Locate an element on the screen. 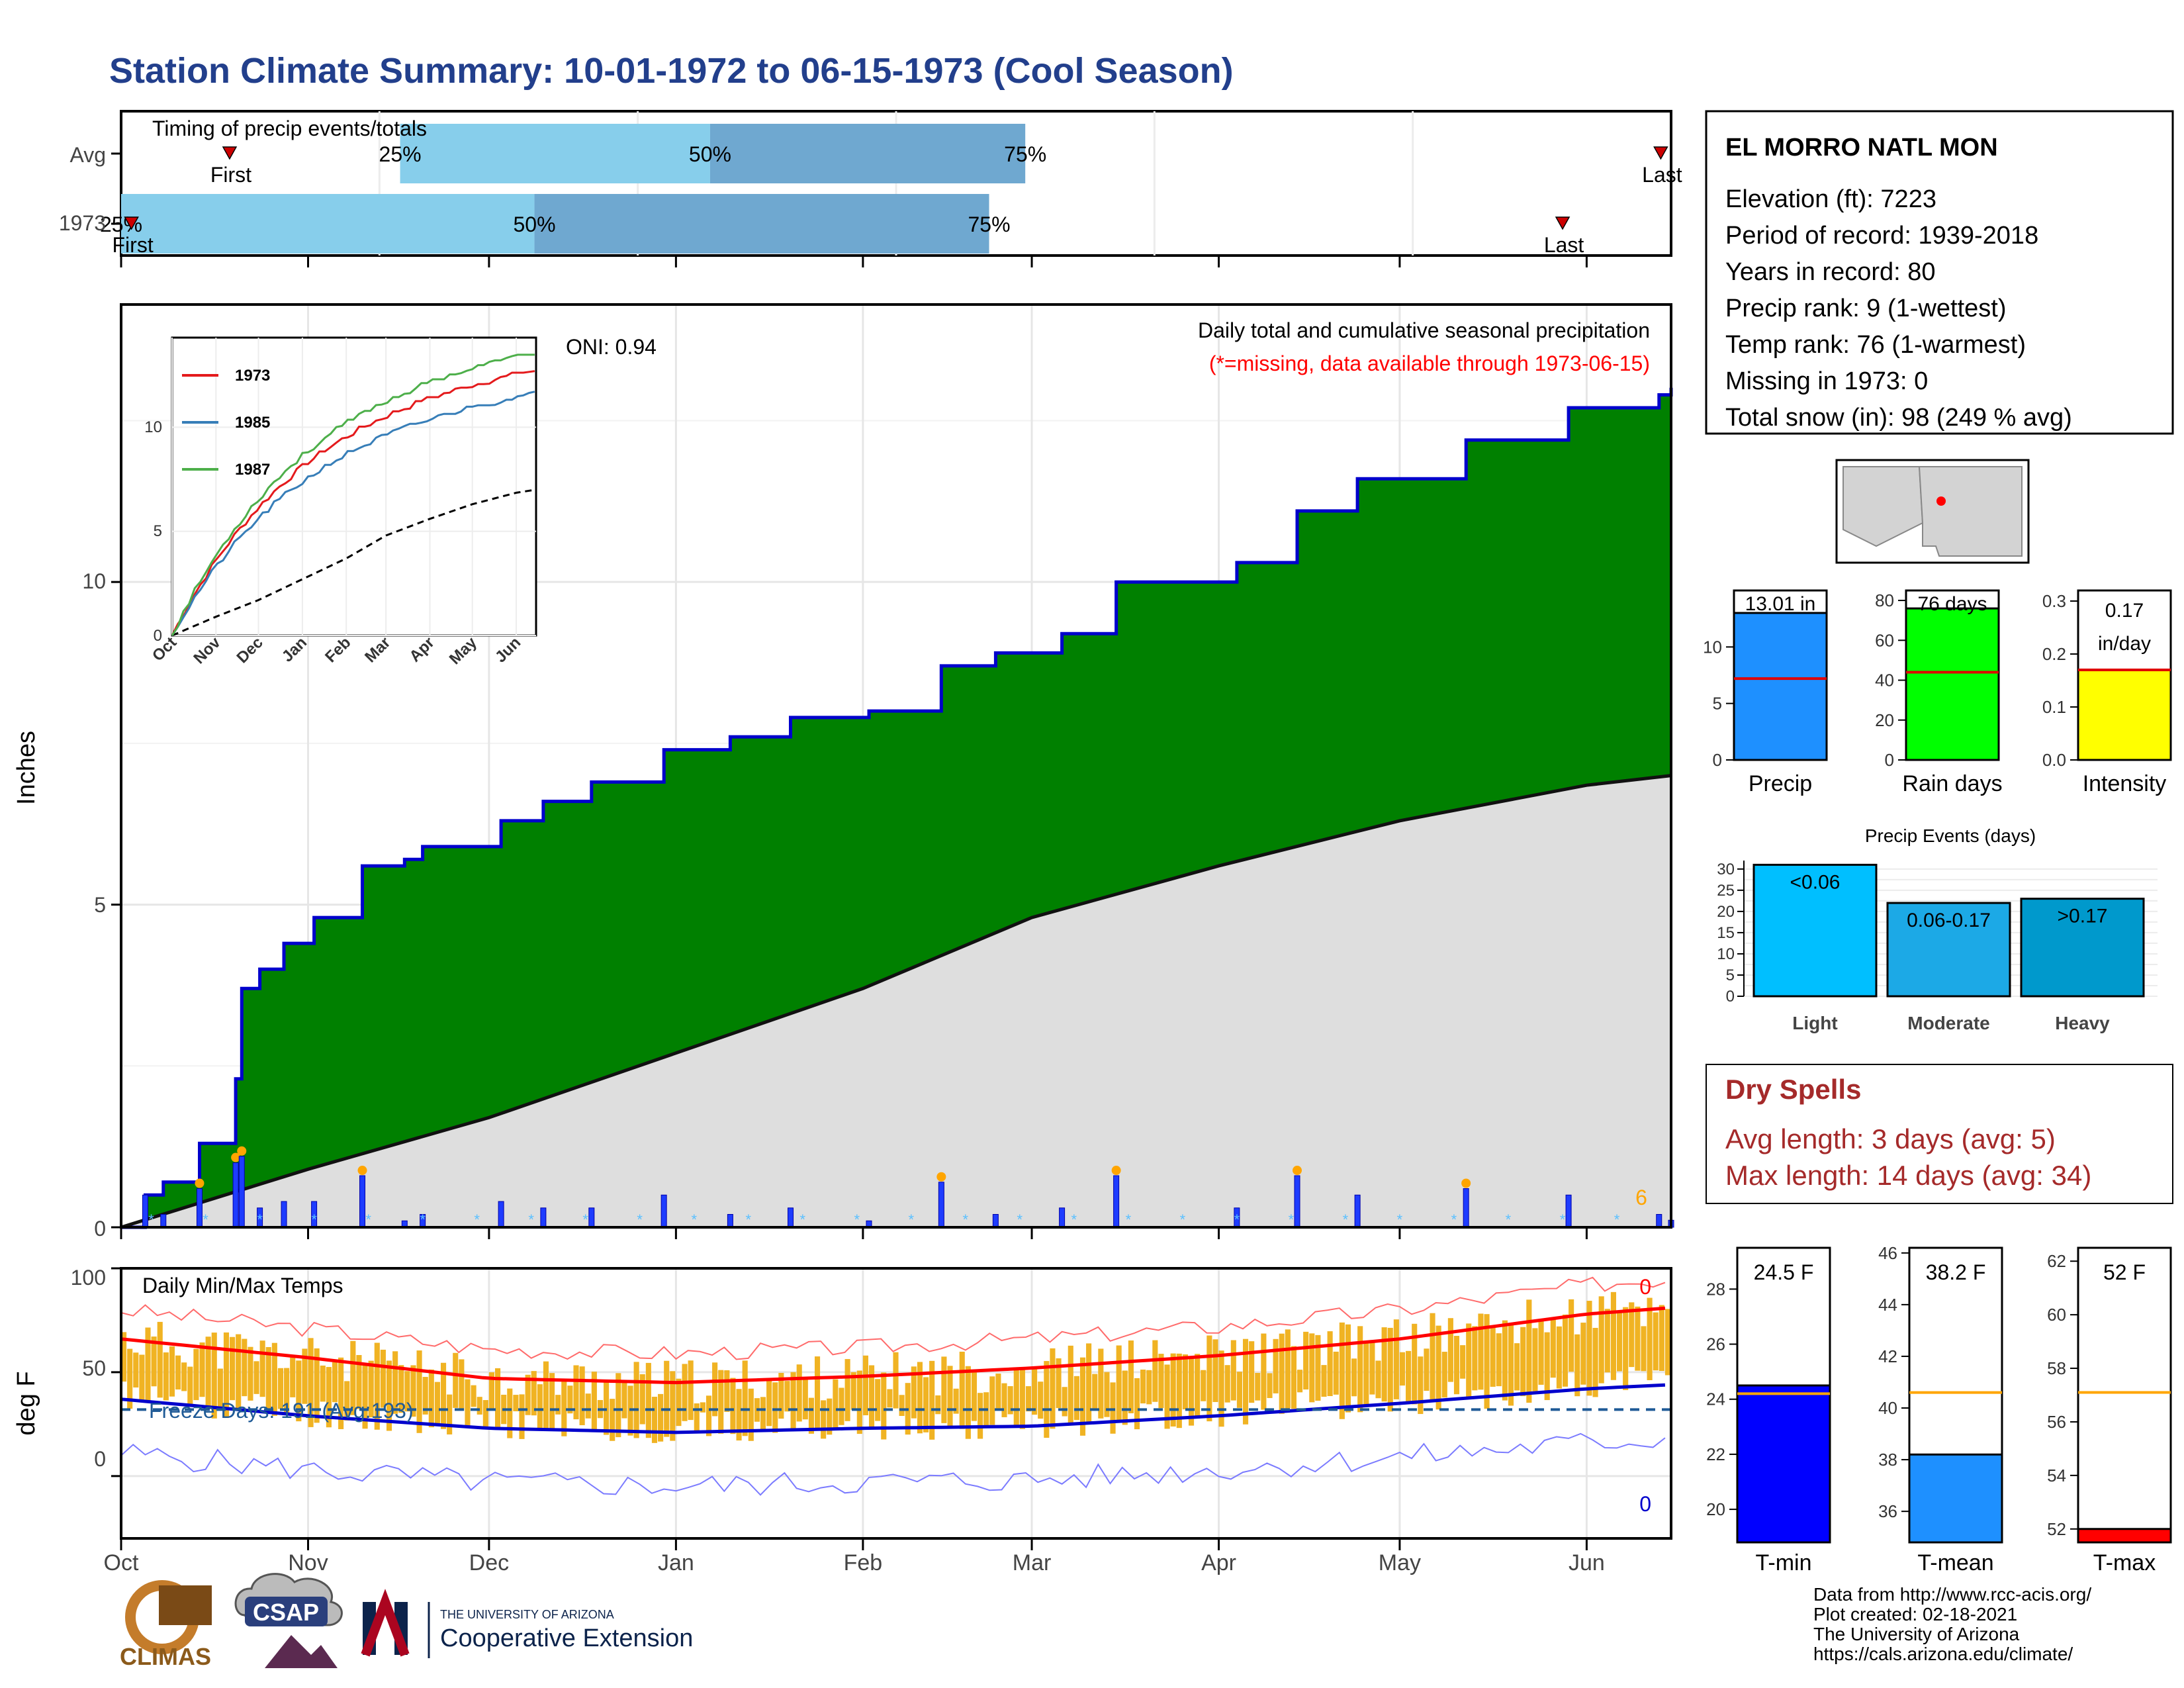  timing-last-label-1973: Last is located at coordinates (1564, 245).